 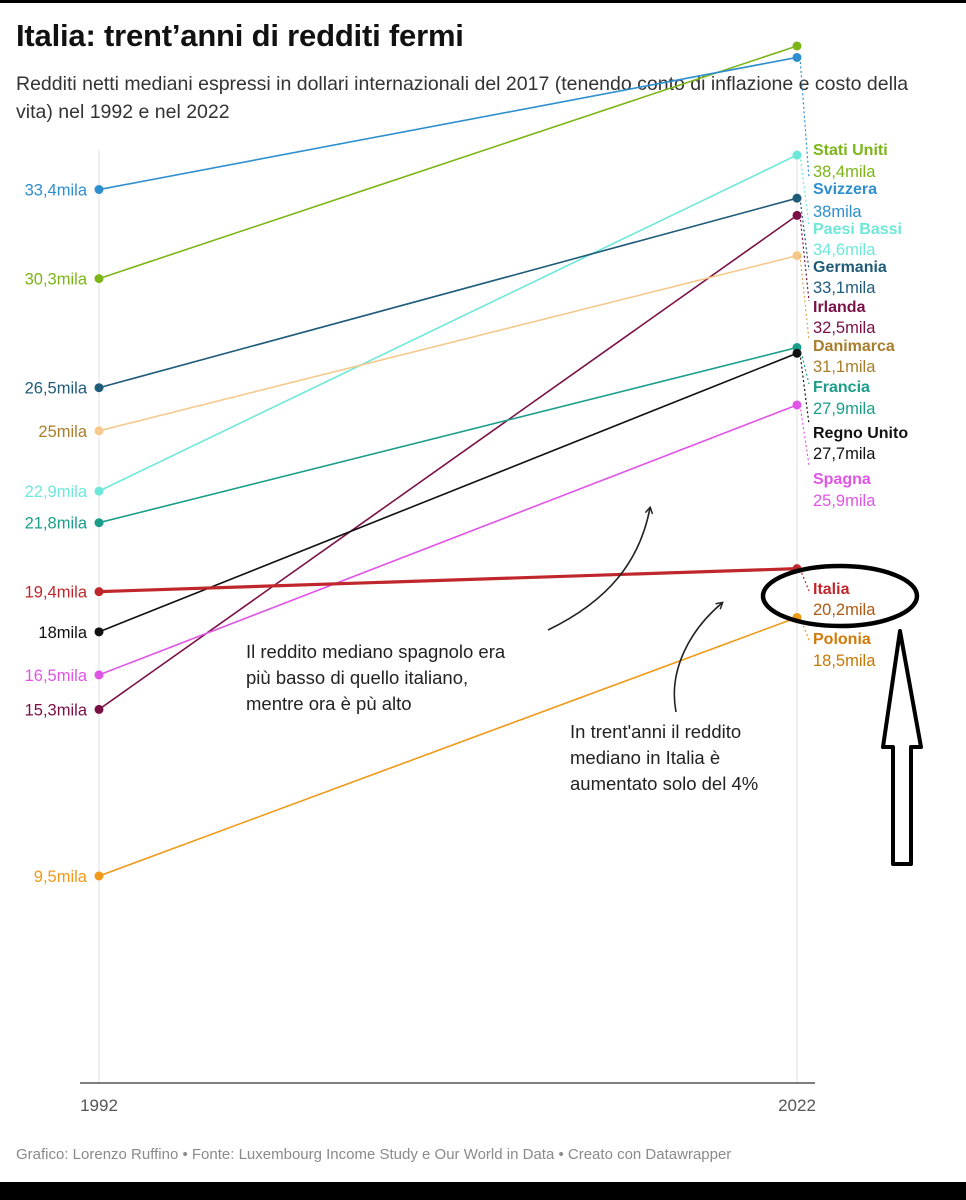 What do you see at coordinates (99, 491) in the screenshot?
I see `point-1992-paesi-bassi` at bounding box center [99, 491].